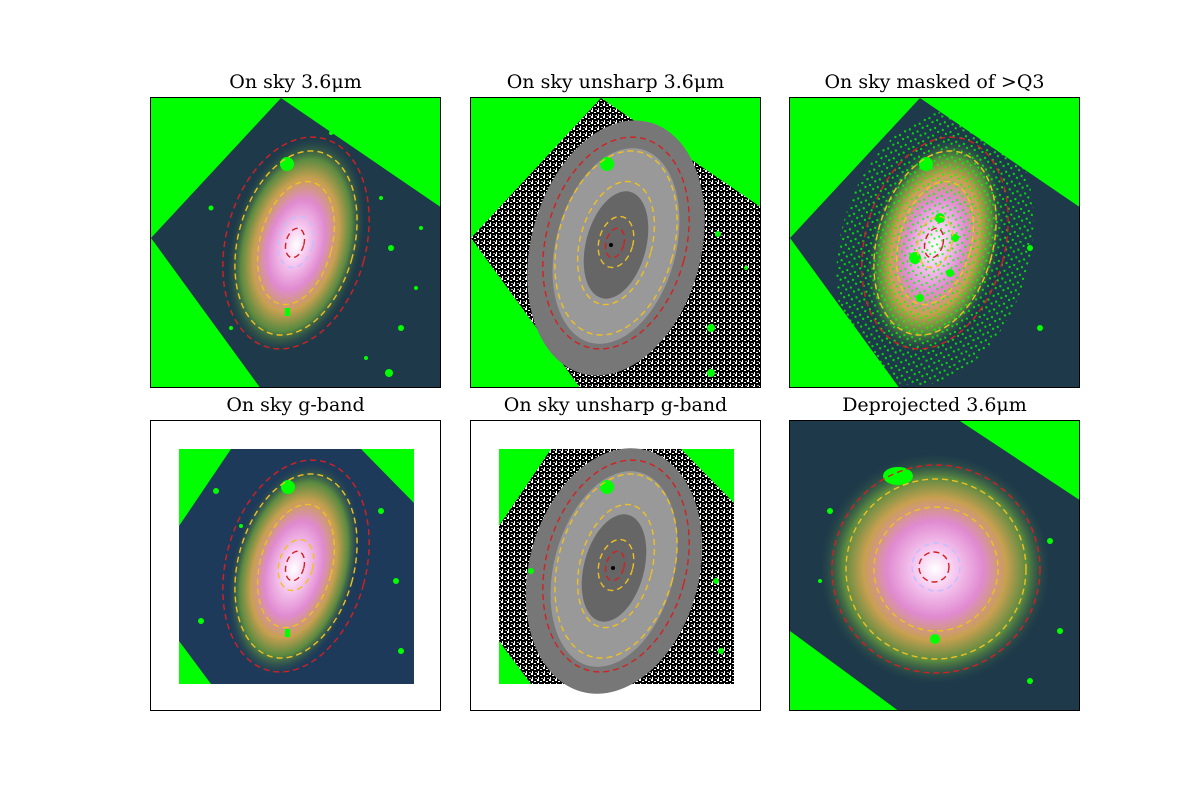  Describe the element at coordinates (295, 82) in the screenshot. I see `panel-title-1: On sky 3.6μm` at that location.